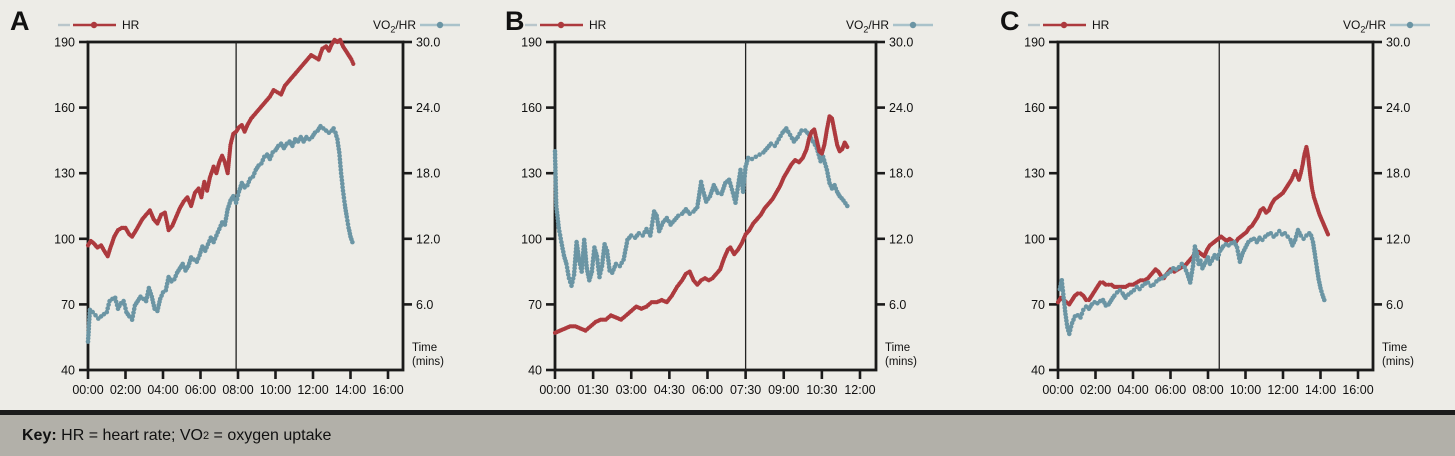 The width and height of the screenshot is (1455, 456). Describe the element at coordinates (669, 390) in the screenshot. I see `x-tick-label: 04:30` at that location.